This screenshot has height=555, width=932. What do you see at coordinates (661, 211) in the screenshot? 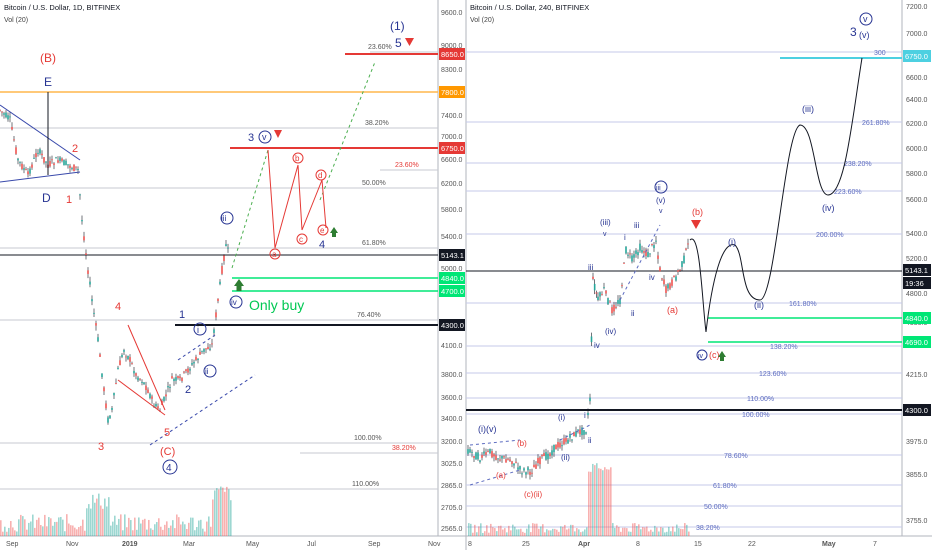
I see `right-label-v-lower: v` at bounding box center [661, 211].